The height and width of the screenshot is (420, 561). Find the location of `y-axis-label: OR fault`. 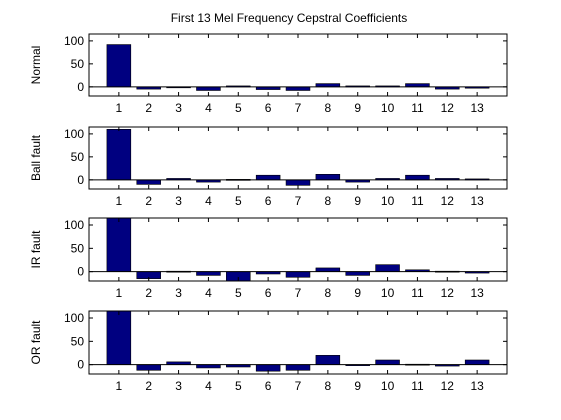

y-axis-label: OR fault is located at coordinates (36, 342).